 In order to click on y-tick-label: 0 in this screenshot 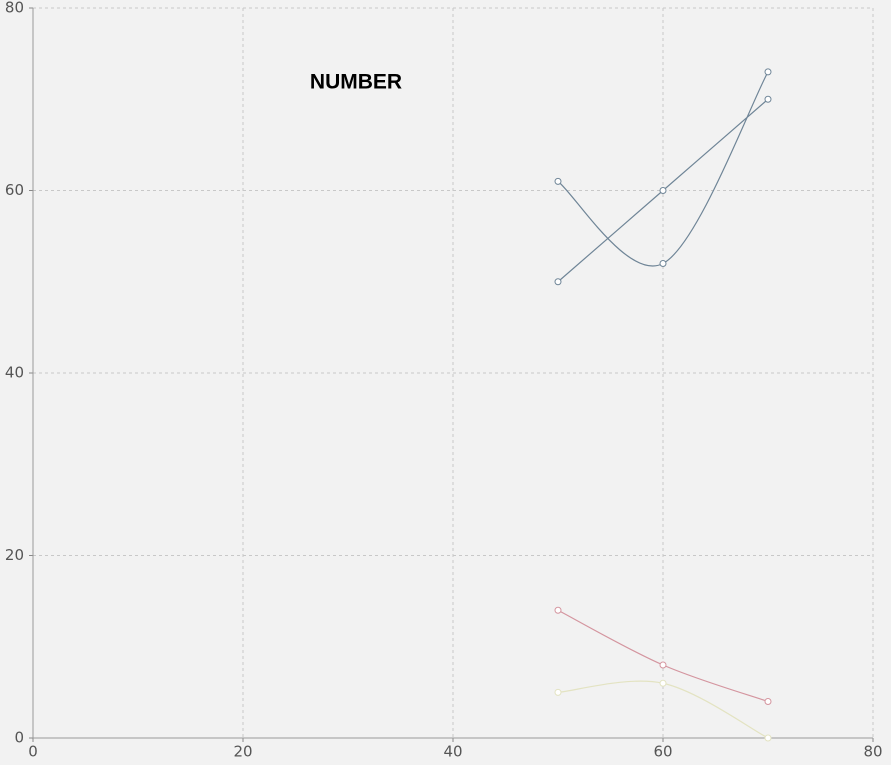, I will do `click(19, 738)`.